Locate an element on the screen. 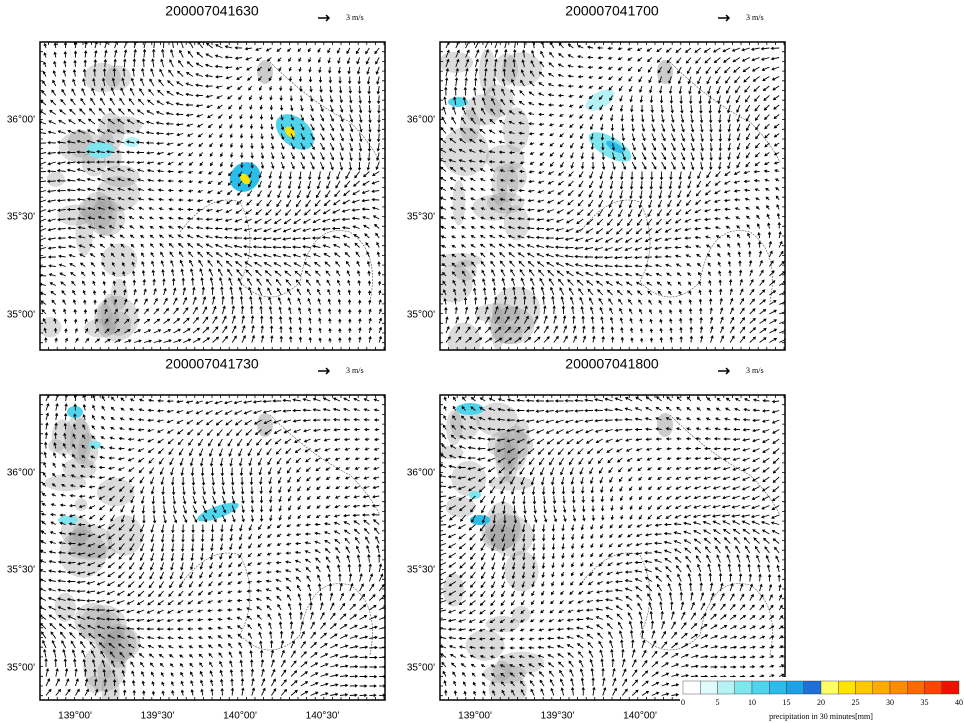 This screenshot has height=723, width=964. lon-label: 139°00' is located at coordinates (75, 716).